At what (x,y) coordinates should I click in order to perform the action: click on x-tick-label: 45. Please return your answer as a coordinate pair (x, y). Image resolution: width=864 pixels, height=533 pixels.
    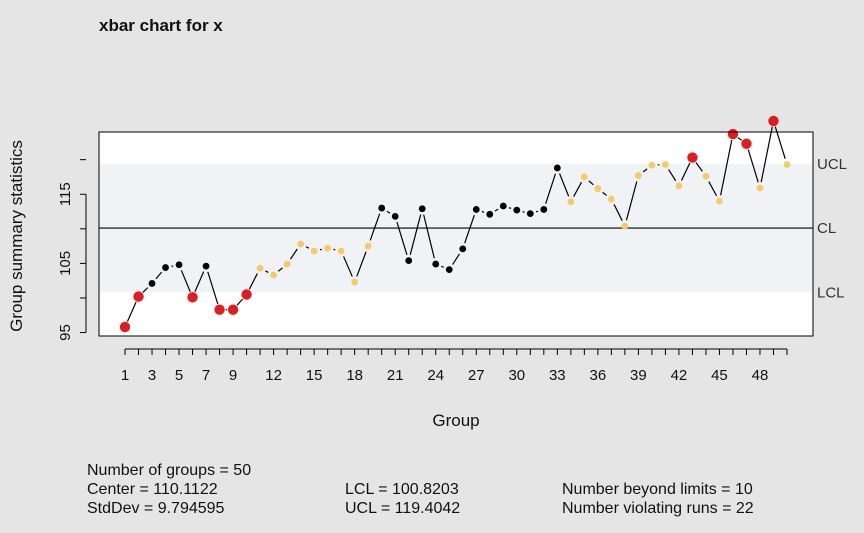
    Looking at the image, I should click on (719, 375).